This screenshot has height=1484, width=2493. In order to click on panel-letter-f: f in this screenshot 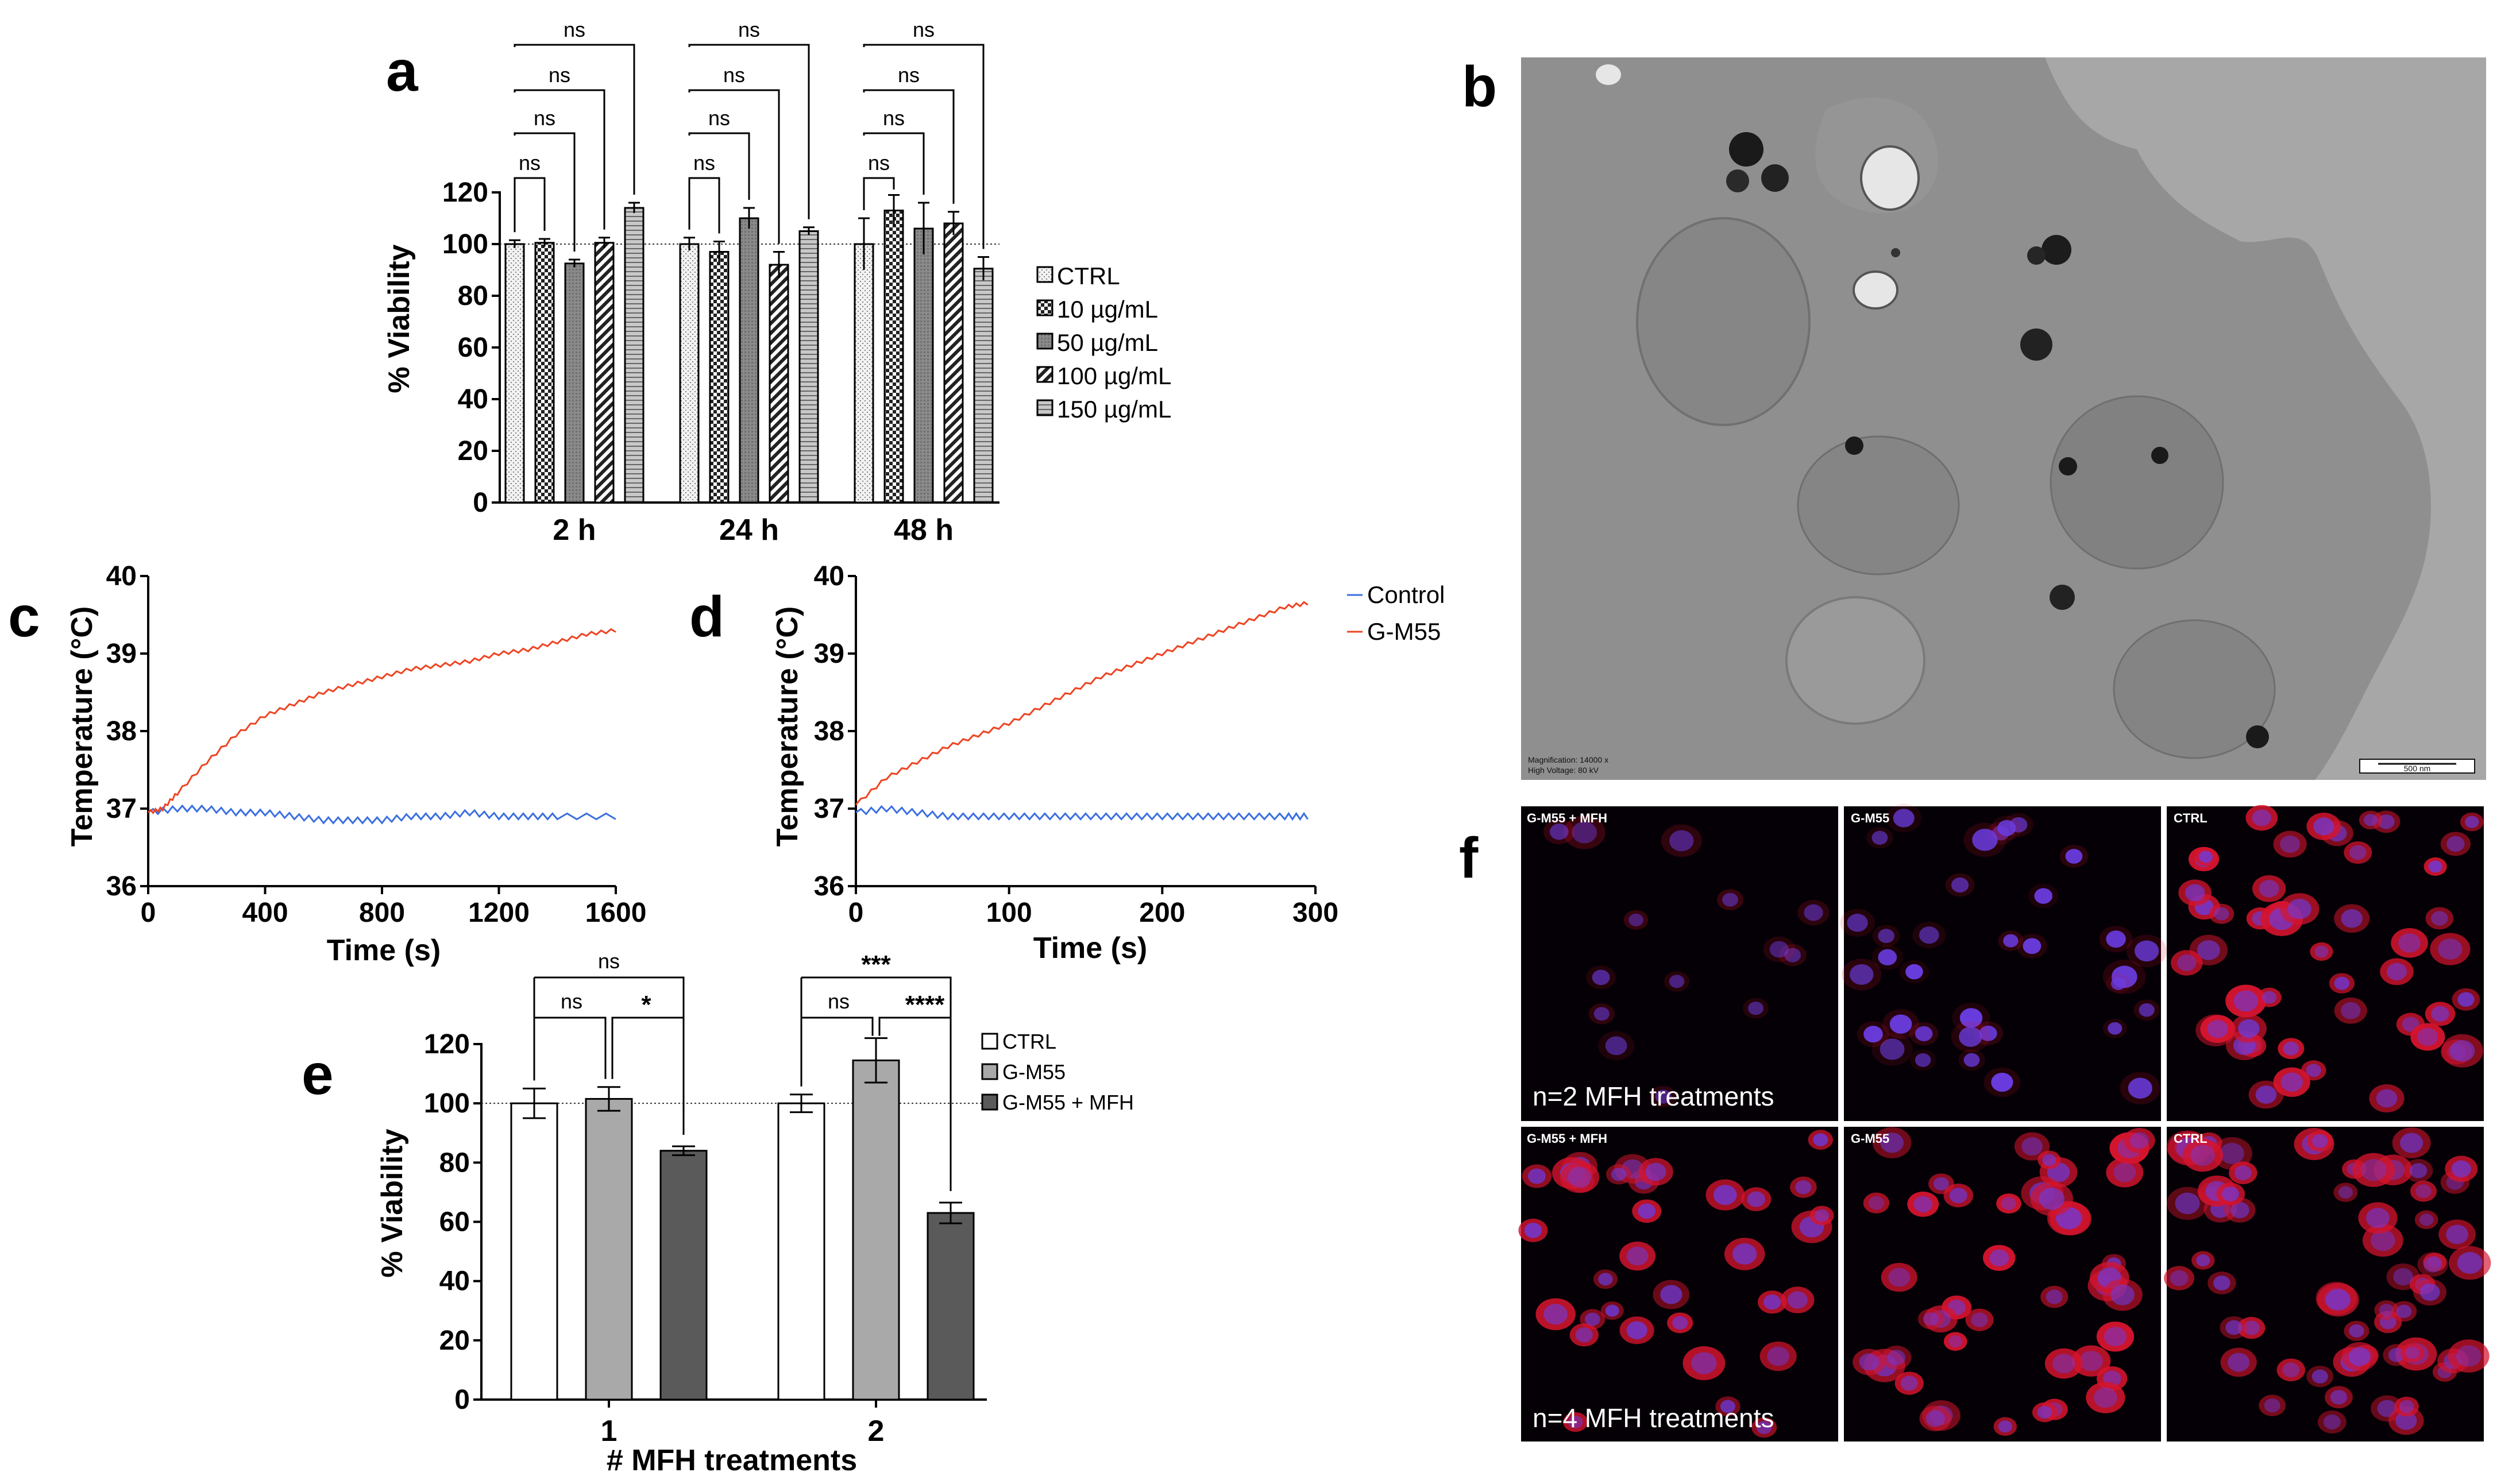, I will do `click(1469, 858)`.